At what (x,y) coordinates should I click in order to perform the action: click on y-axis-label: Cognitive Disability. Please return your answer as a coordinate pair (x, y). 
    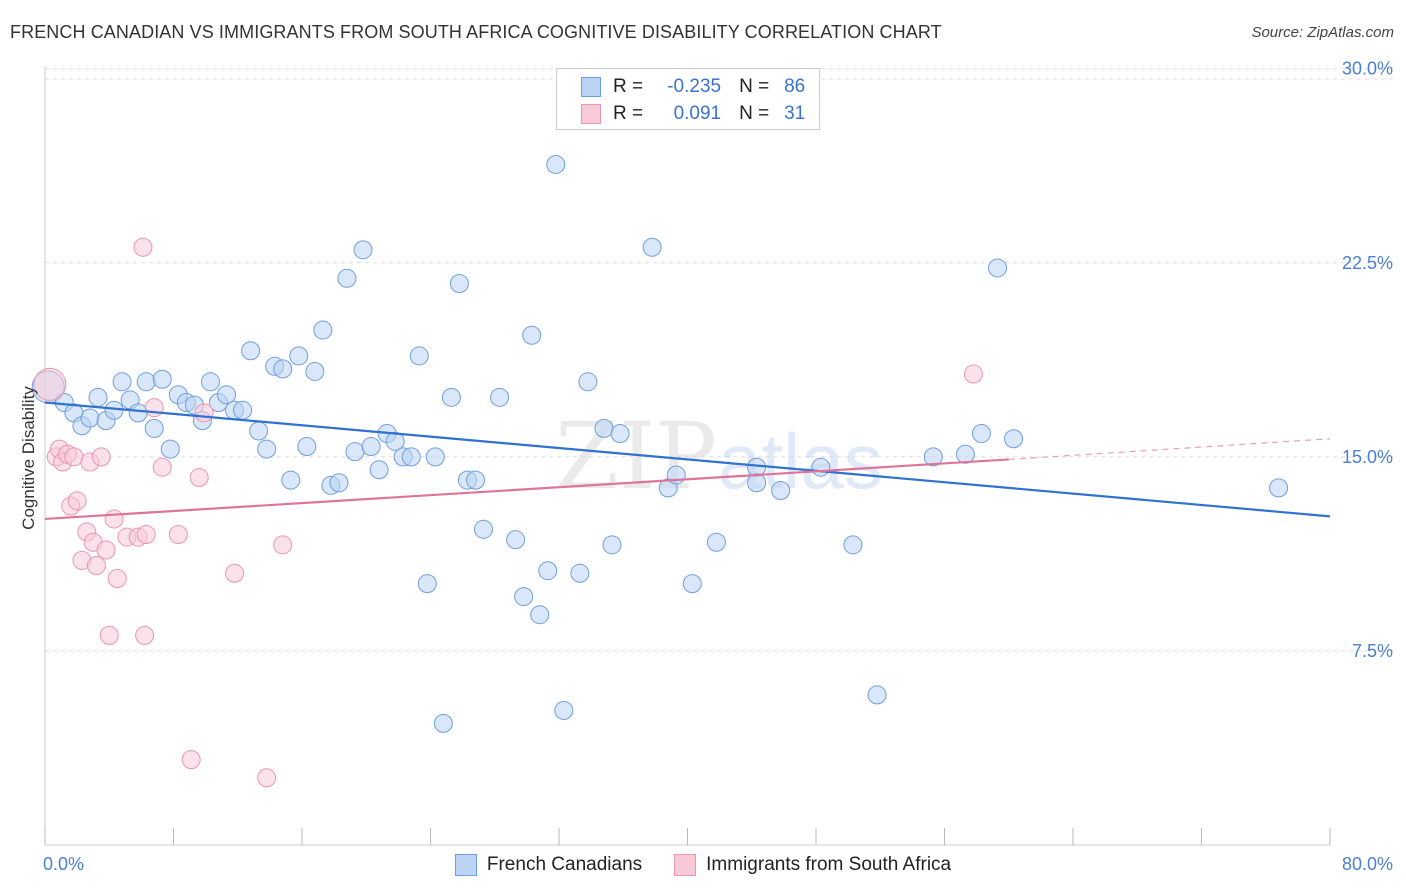
    Looking at the image, I should click on (28, 458).